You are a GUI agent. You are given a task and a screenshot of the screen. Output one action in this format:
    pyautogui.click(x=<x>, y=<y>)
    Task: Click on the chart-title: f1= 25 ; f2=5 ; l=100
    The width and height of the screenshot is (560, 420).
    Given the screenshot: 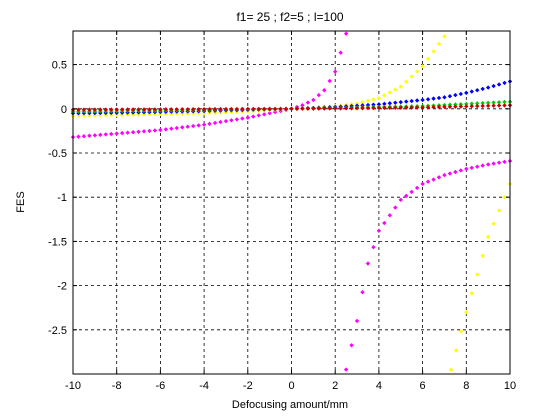 What is the action you would take?
    pyautogui.click(x=289, y=17)
    